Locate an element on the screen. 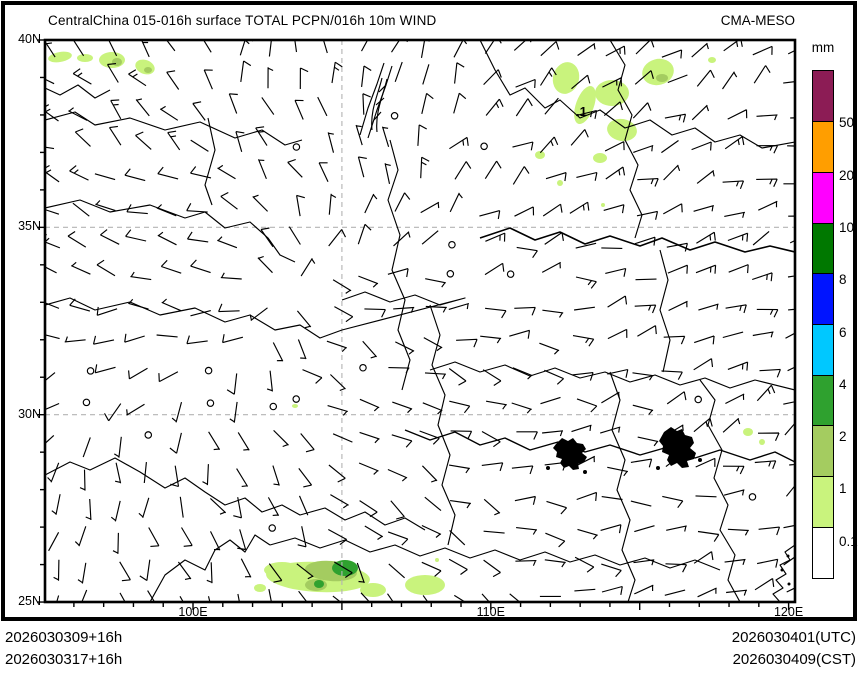 This screenshot has height=674, width=860. colorbar-tick-label: 4 is located at coordinates (843, 384).